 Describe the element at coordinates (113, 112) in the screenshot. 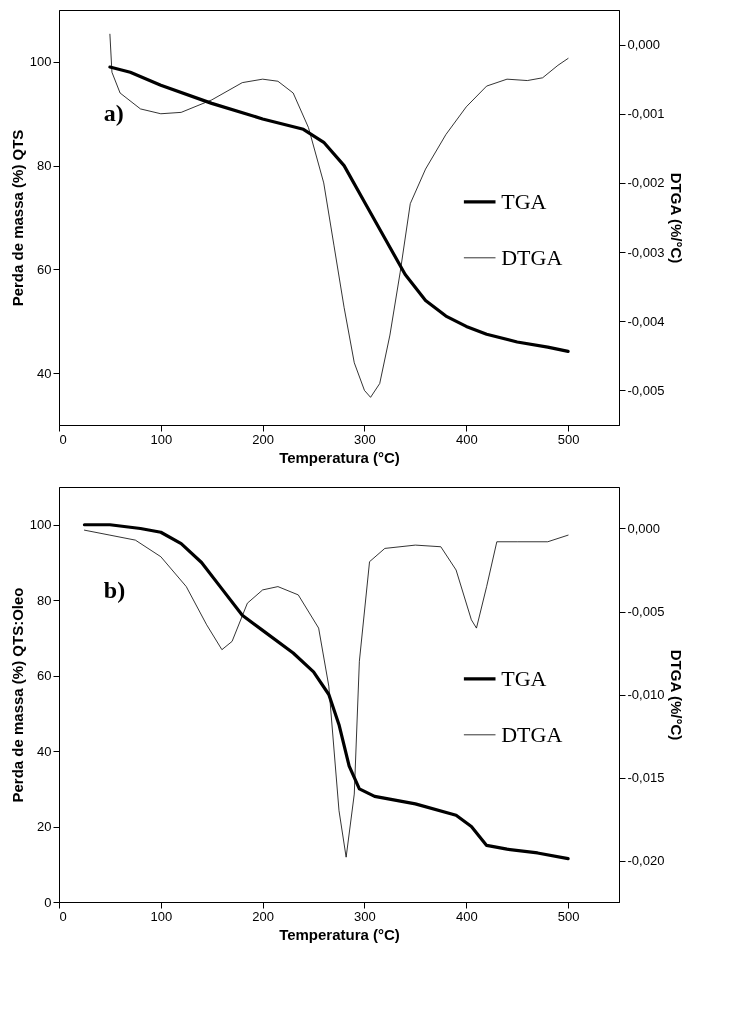

I see `annotation: a)` at that location.